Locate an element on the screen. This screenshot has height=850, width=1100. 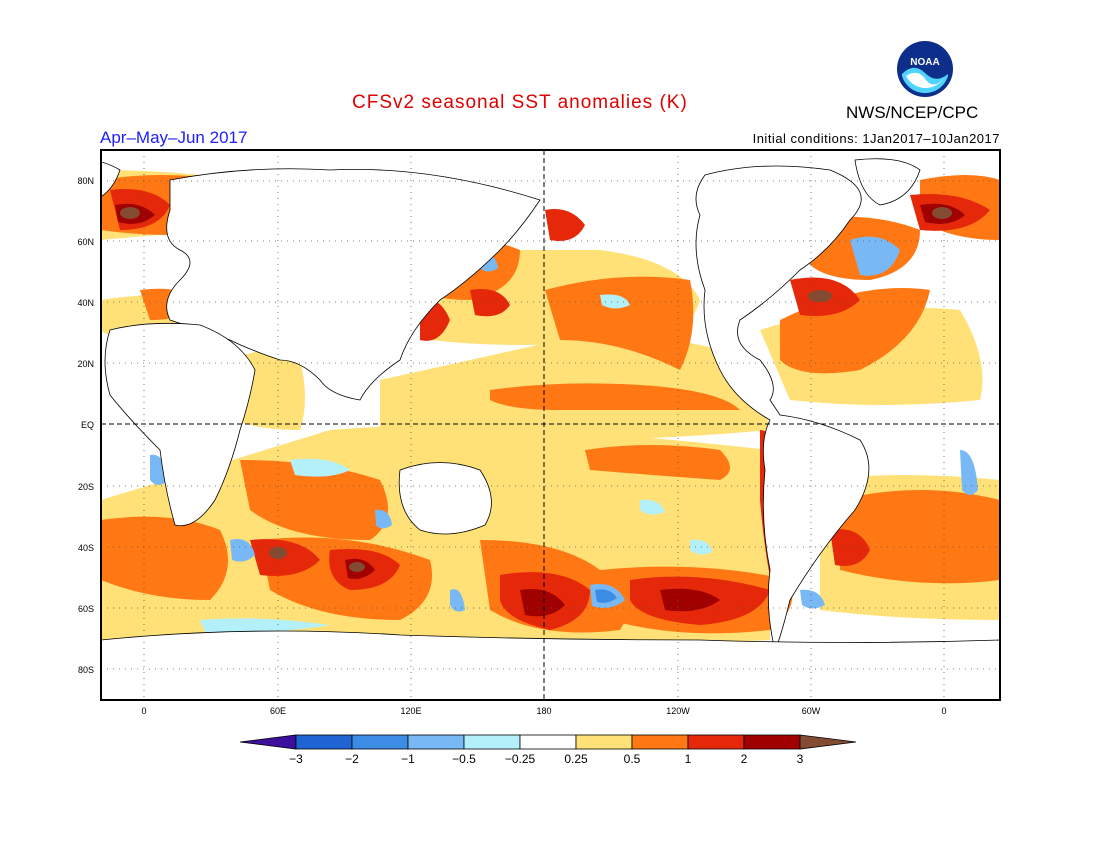
colorbar-tick-label: −0.25 is located at coordinates (520, 759).